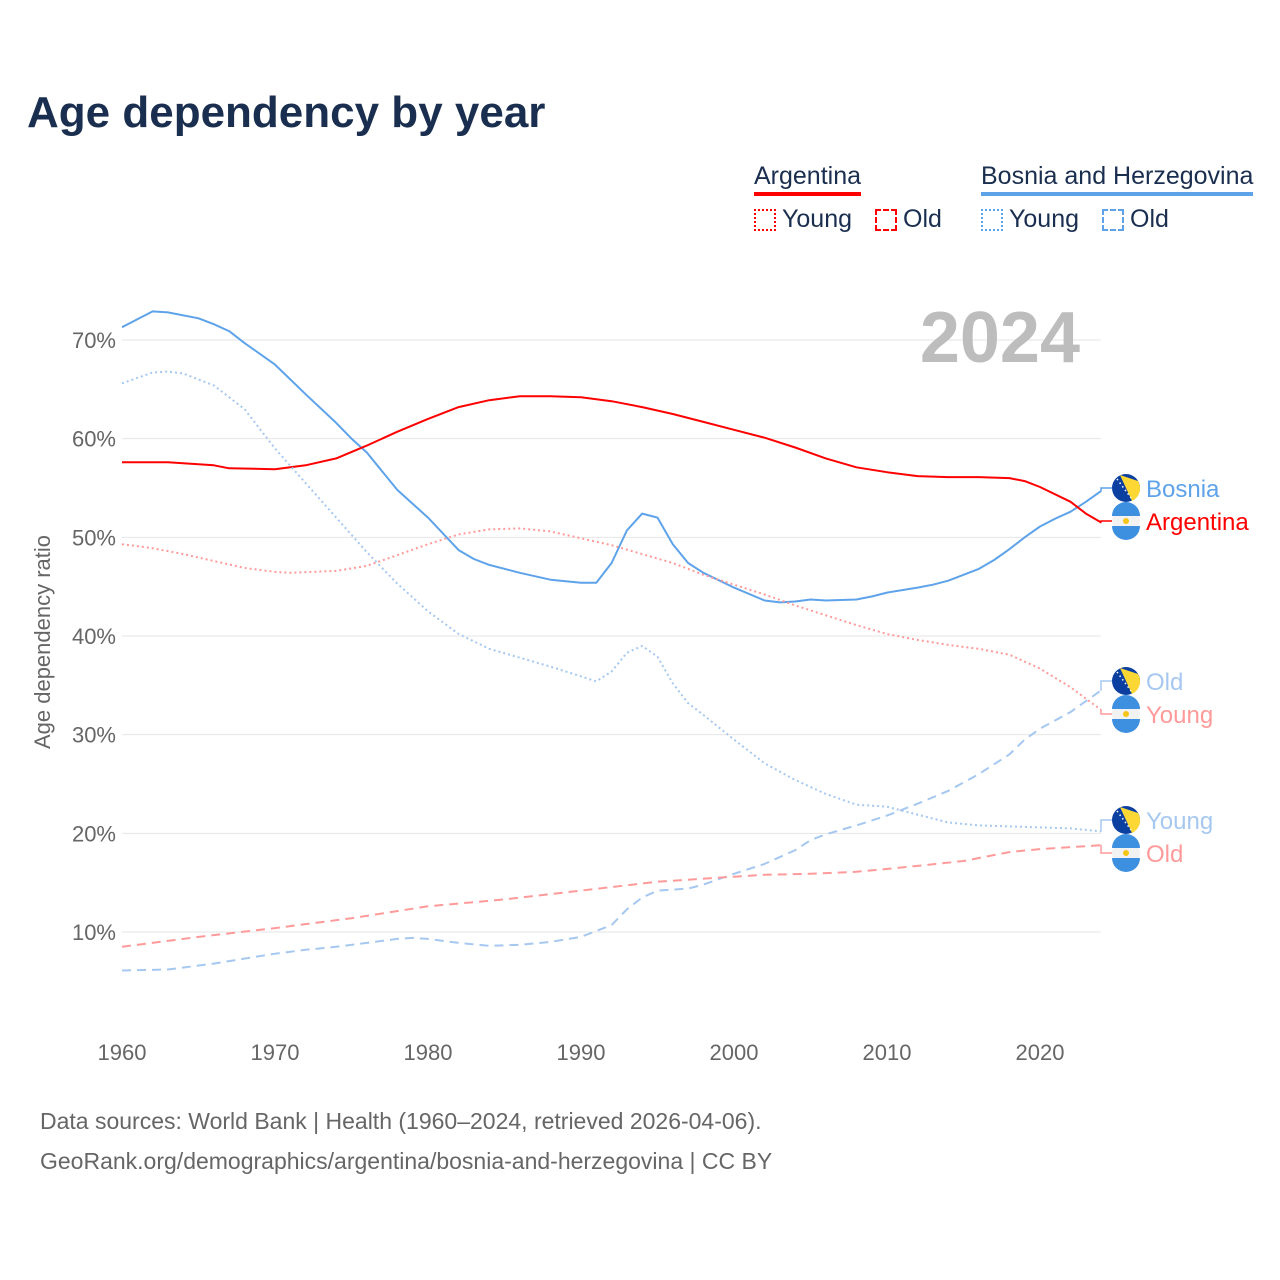 This screenshot has width=1280, height=1280. I want to click on x-tick-label: 1970, so click(275, 1052).